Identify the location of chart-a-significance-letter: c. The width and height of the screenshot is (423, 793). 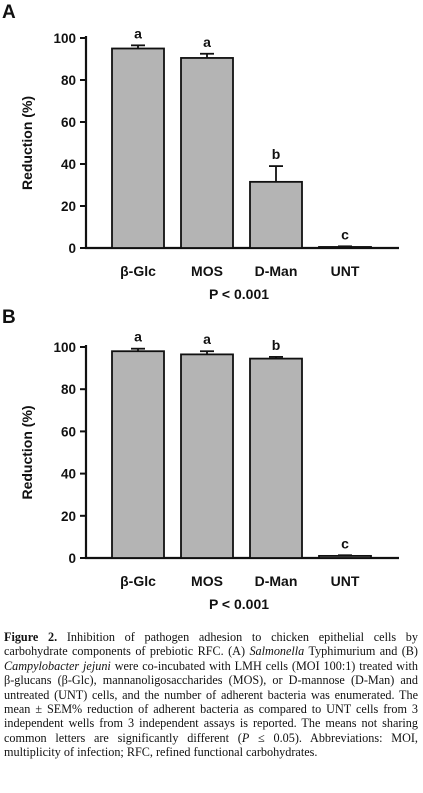
(345, 234).